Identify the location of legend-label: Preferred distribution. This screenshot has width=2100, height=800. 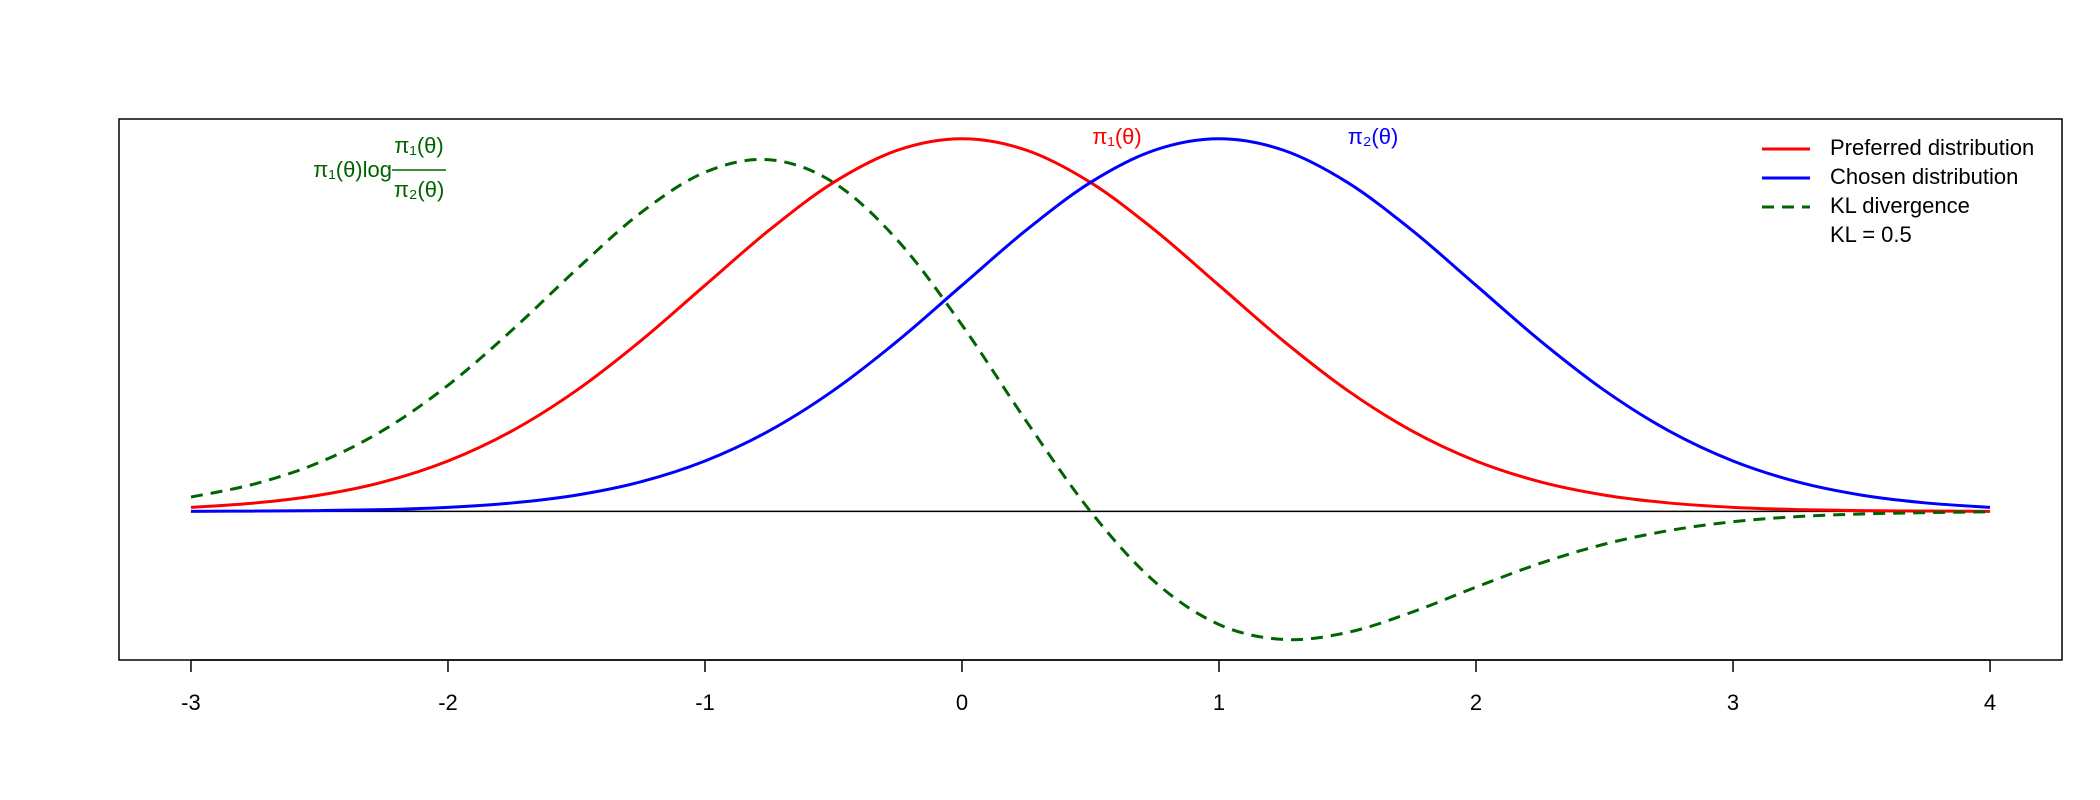
(1932, 147).